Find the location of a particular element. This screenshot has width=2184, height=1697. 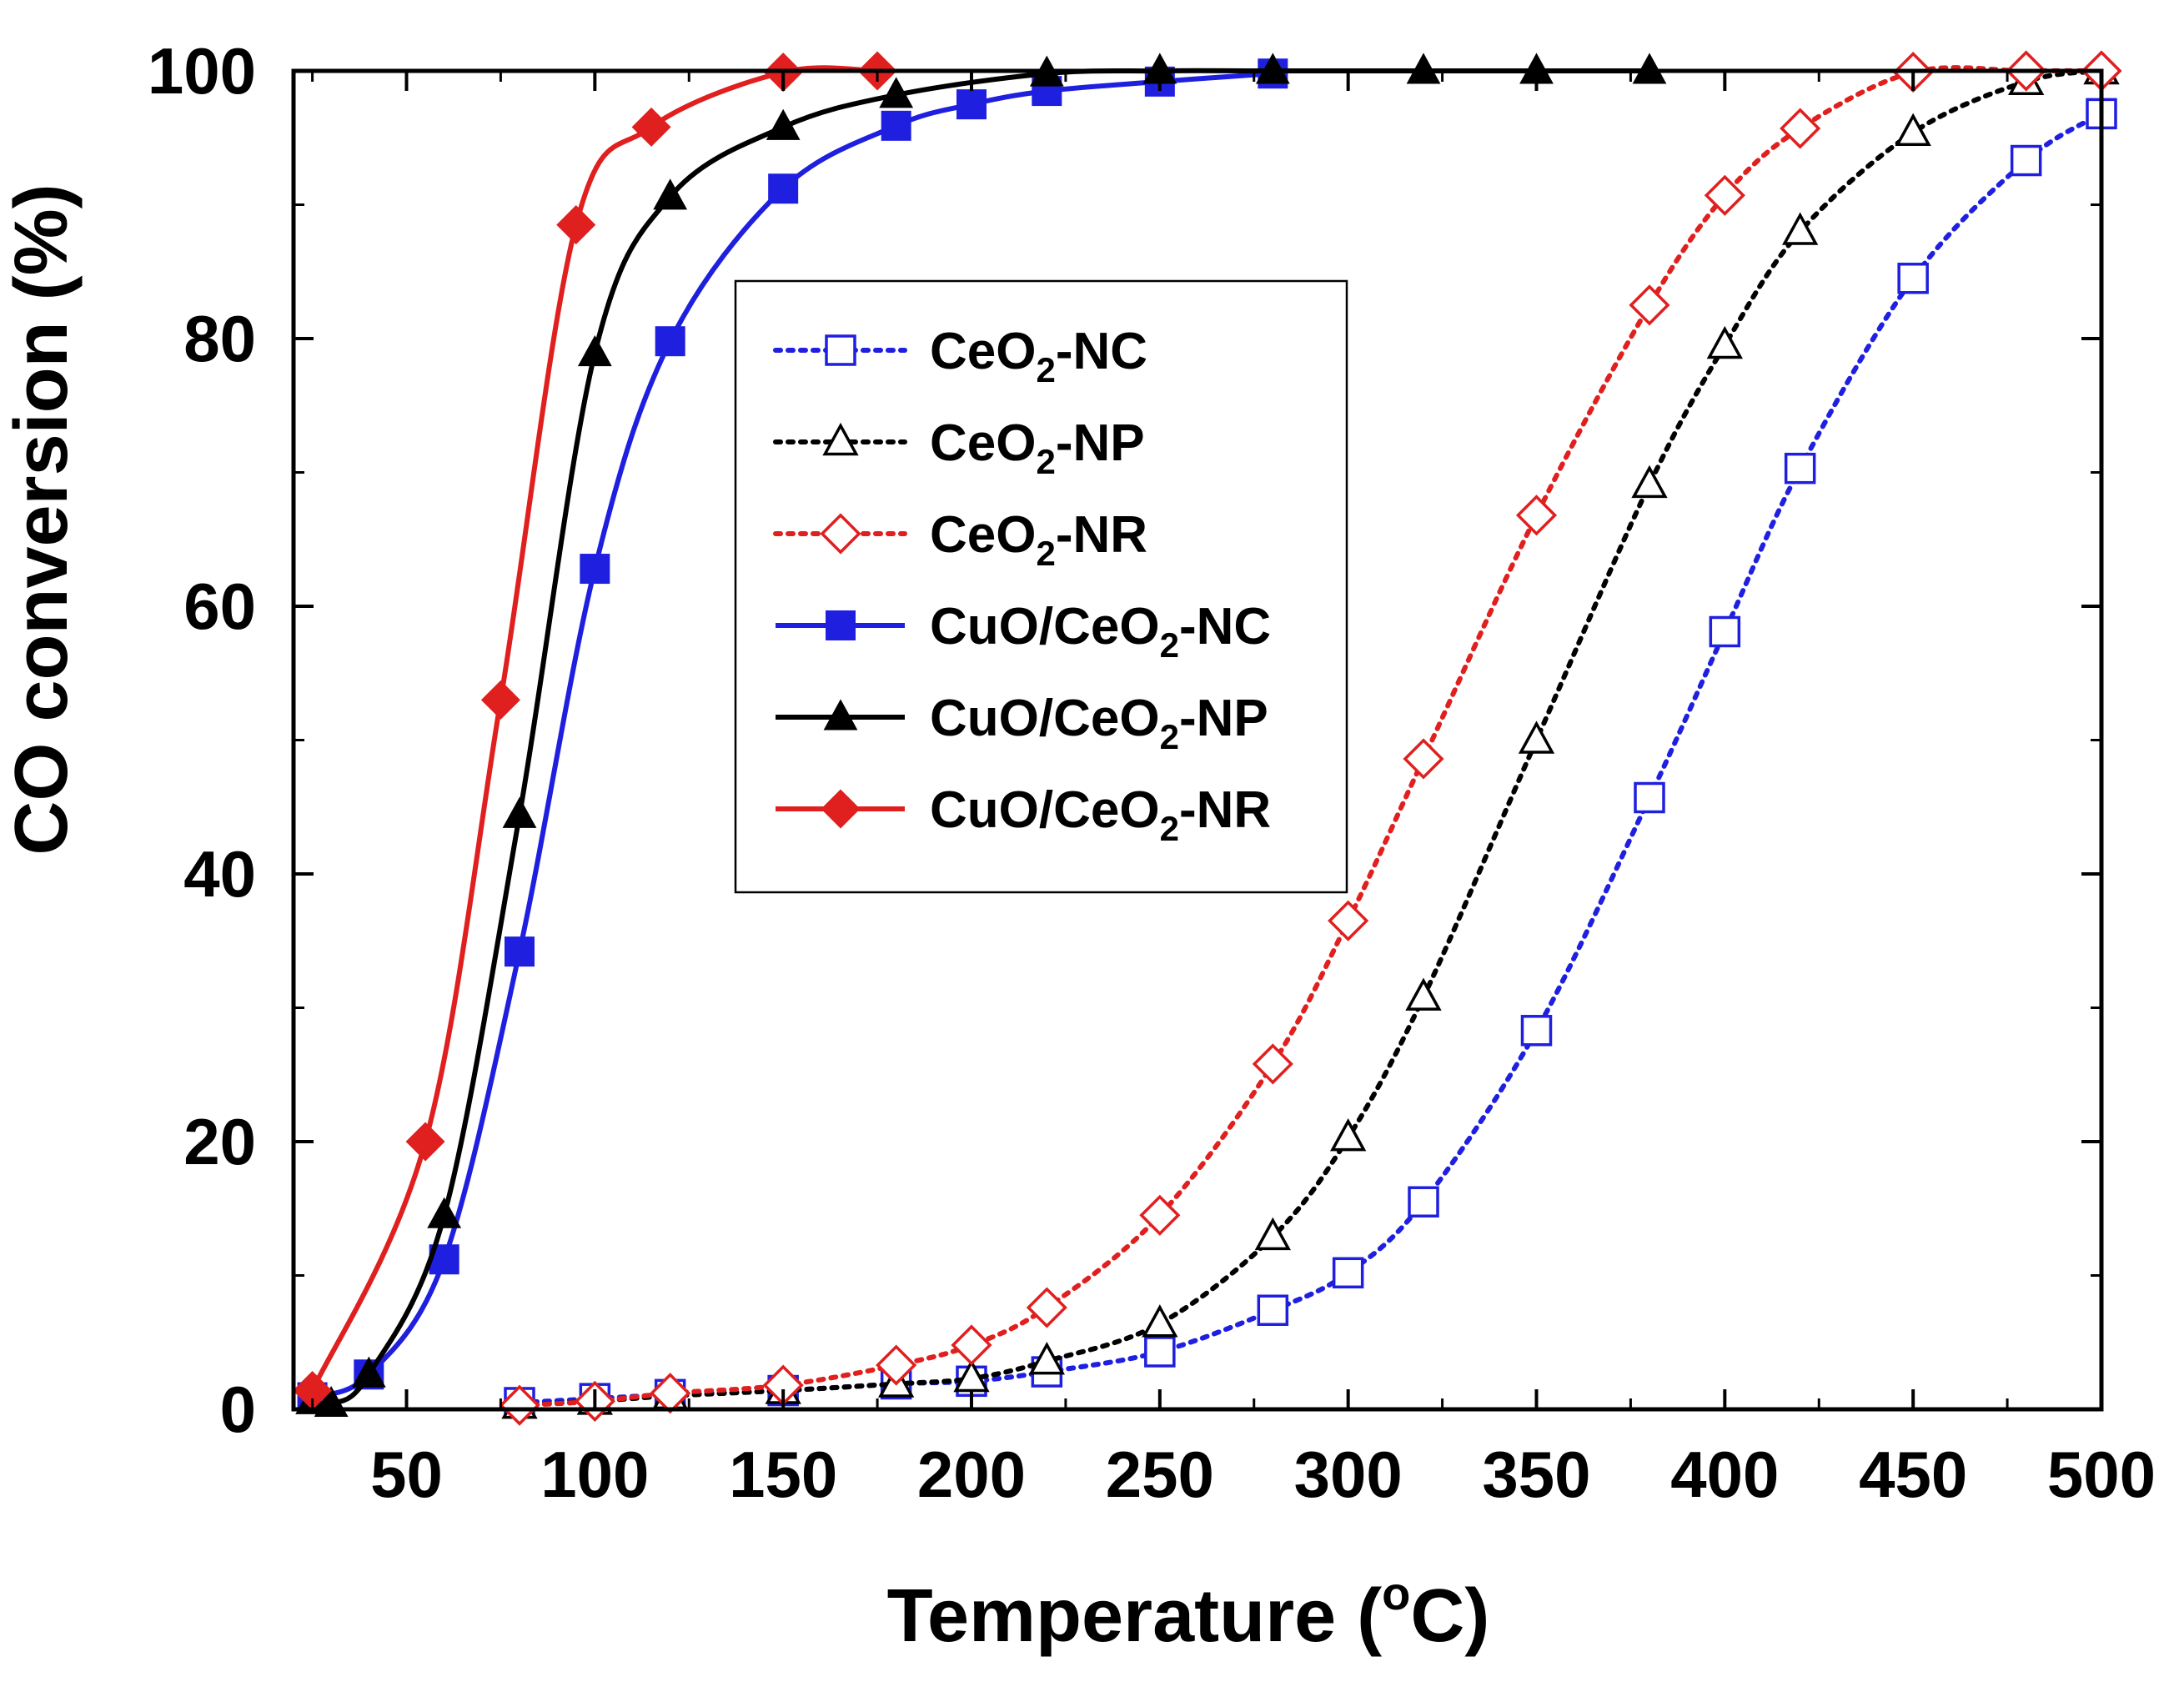

x-axis-title: Temperature (oC) is located at coordinates (1188, 1612).